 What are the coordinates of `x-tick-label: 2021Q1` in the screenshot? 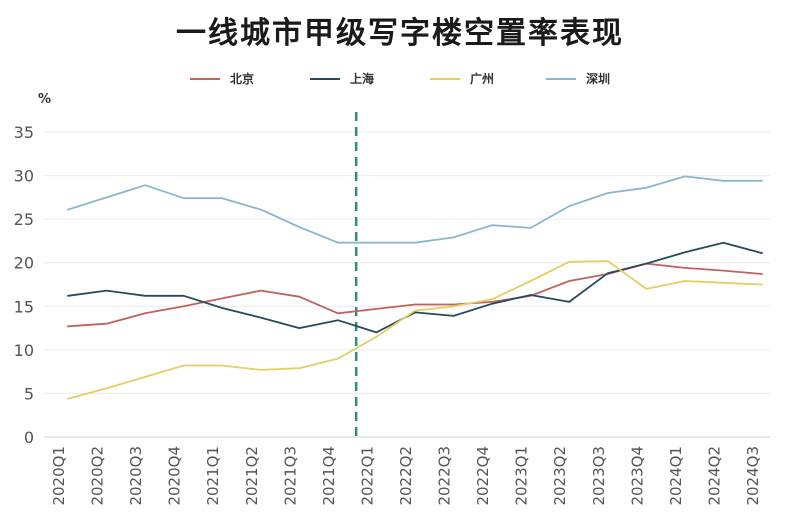 It's located at (213, 476).